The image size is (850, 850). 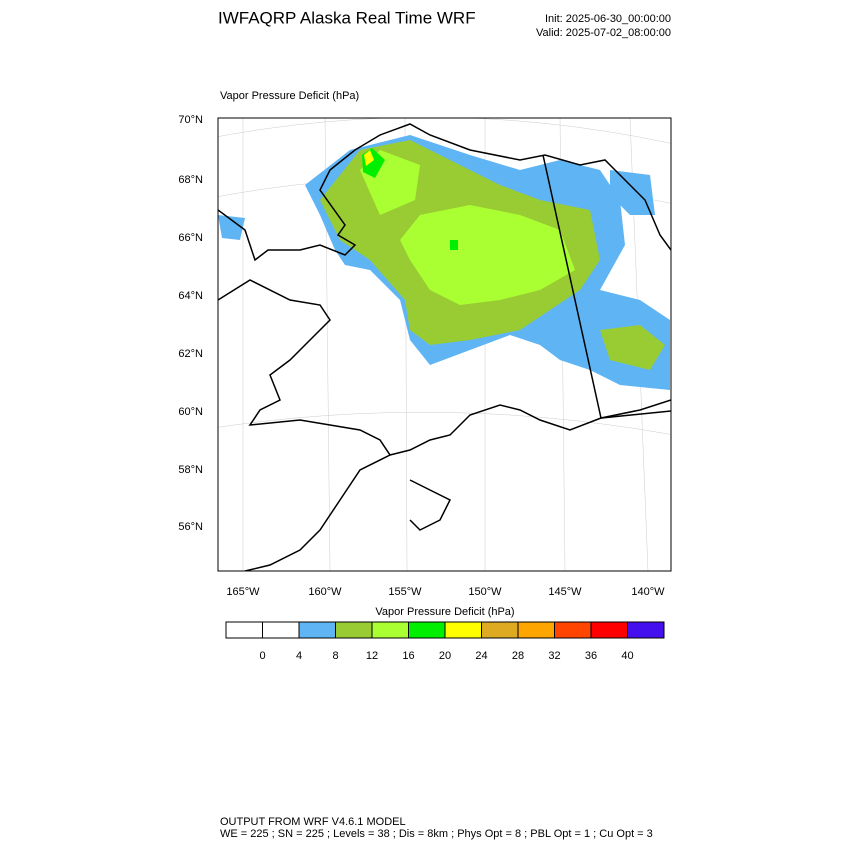 I want to click on lat-label: 64°N, so click(x=190, y=296).